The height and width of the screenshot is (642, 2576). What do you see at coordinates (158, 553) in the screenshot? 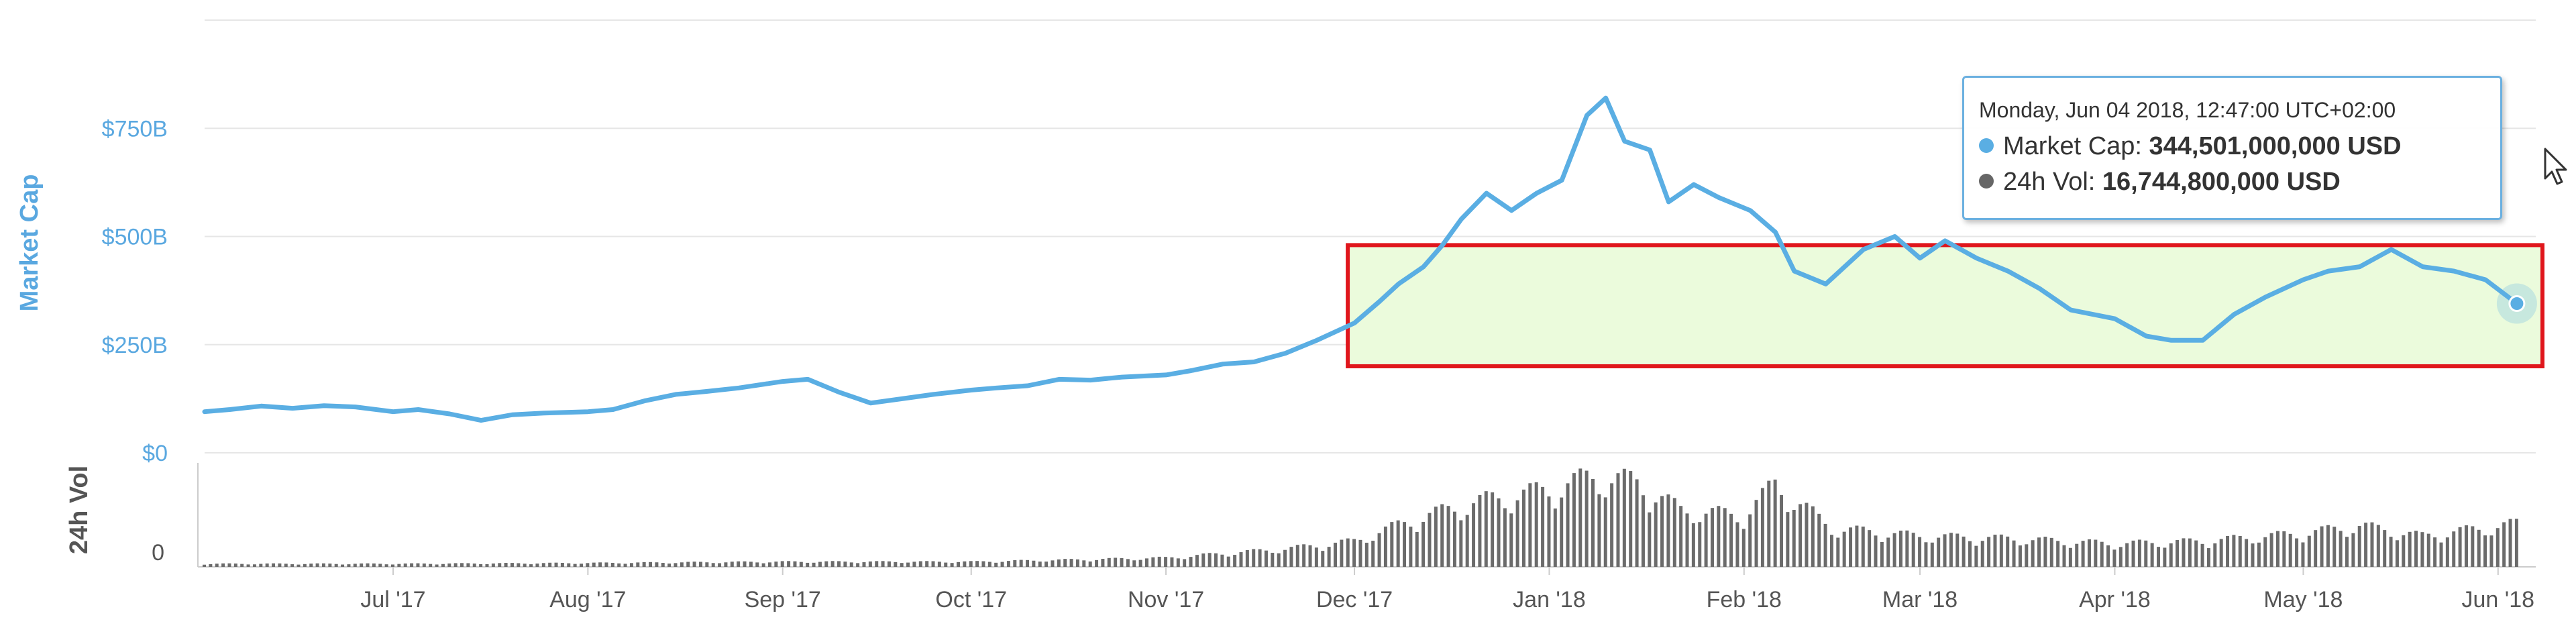
I see `vol-tick-label: 0` at bounding box center [158, 553].